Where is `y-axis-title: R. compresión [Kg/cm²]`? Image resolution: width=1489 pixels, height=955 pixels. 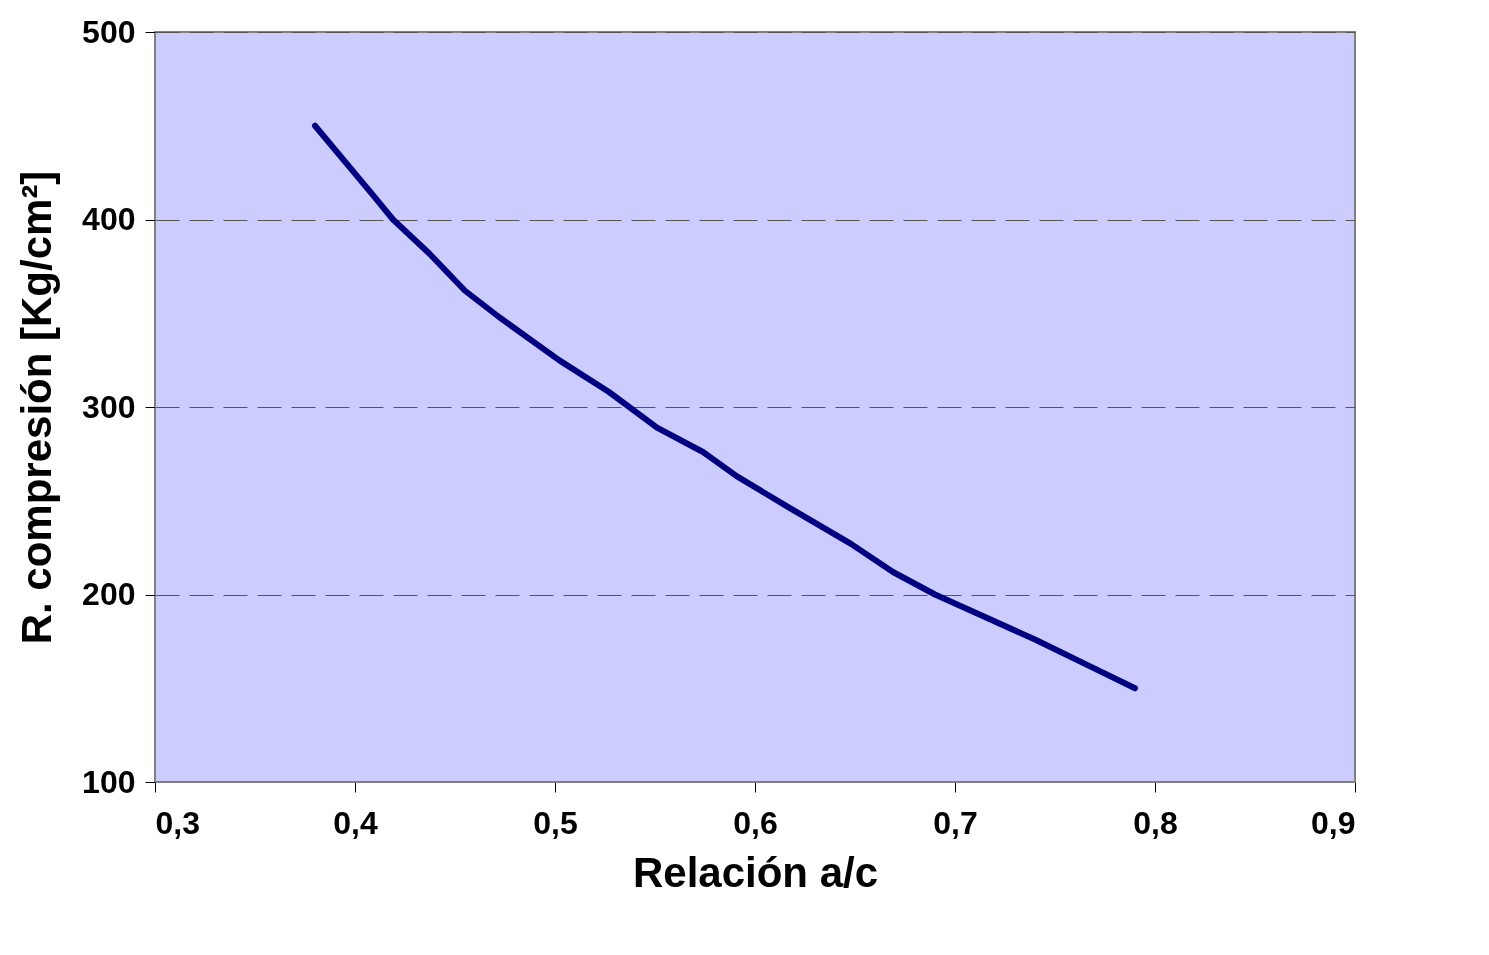 y-axis-title: R. compresión [Kg/cm²] is located at coordinates (37, 407).